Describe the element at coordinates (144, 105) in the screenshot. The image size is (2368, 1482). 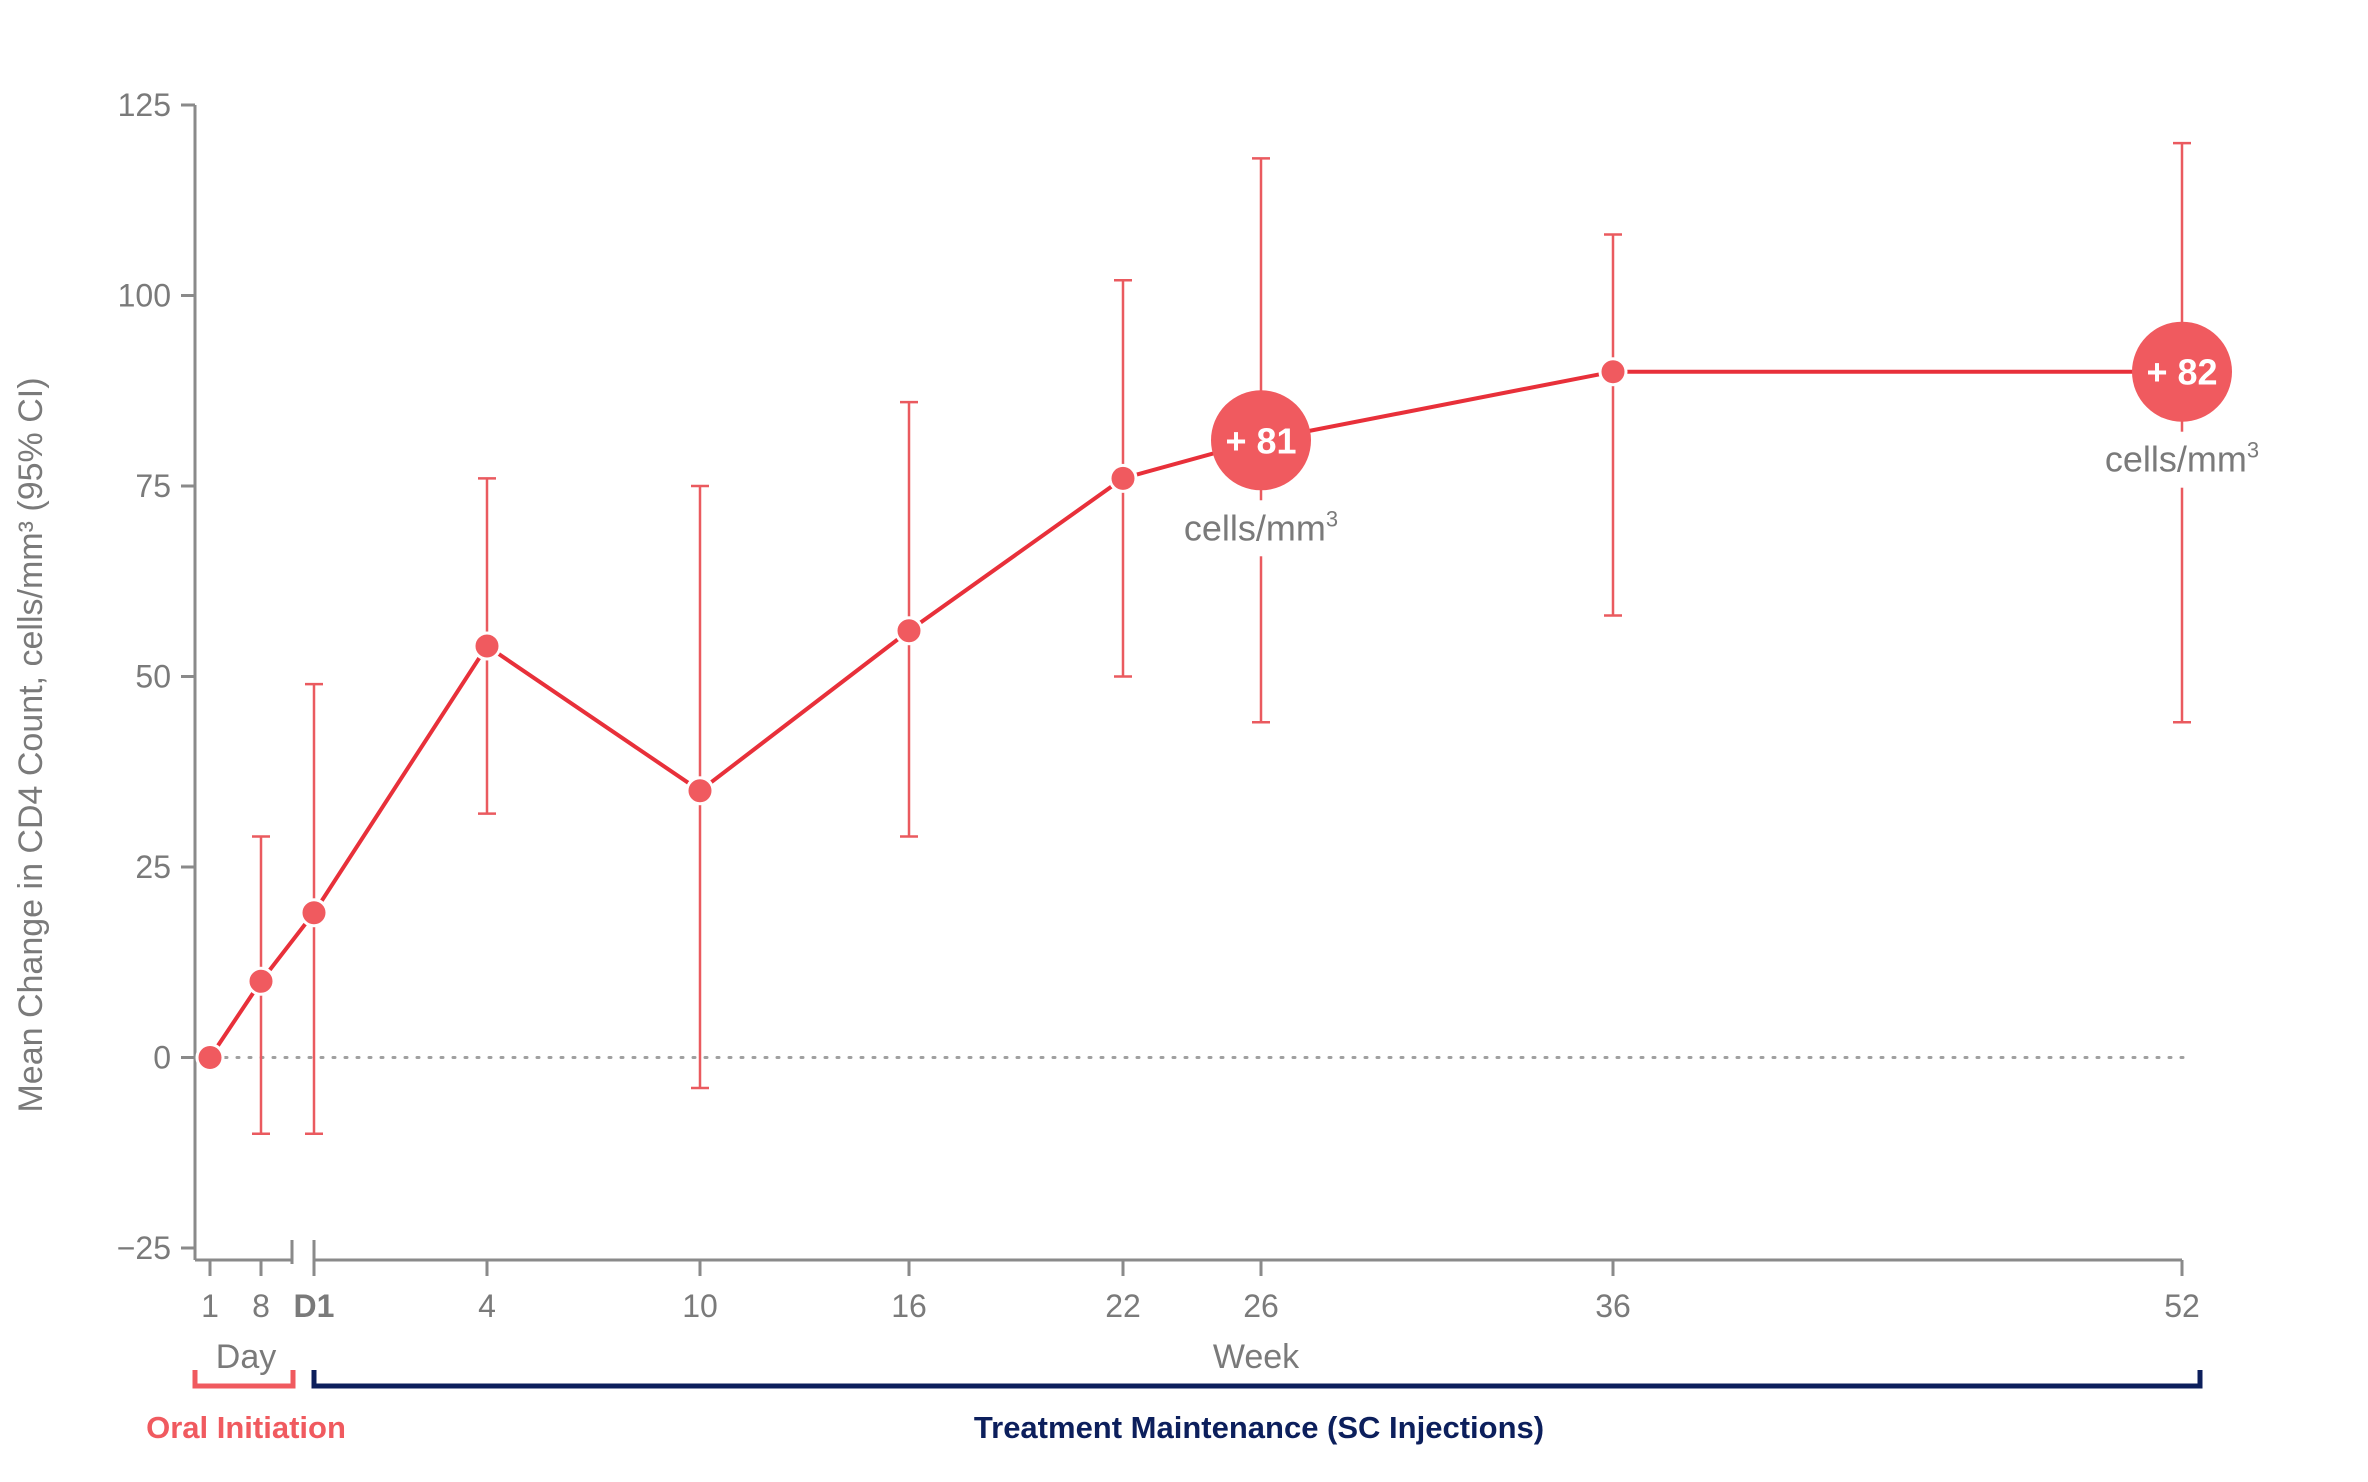
I see `y-tick-label: 125` at that location.